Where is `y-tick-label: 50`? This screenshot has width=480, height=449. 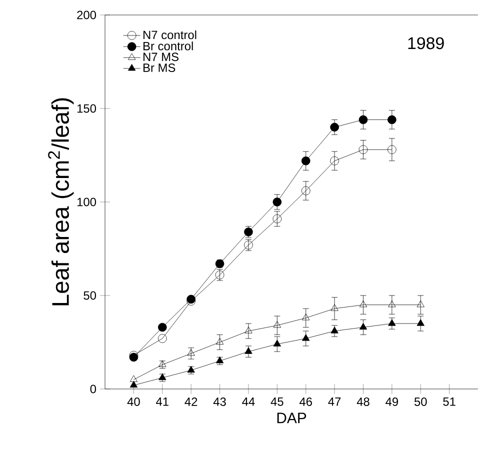
y-tick-label: 50 is located at coordinates (90, 295).